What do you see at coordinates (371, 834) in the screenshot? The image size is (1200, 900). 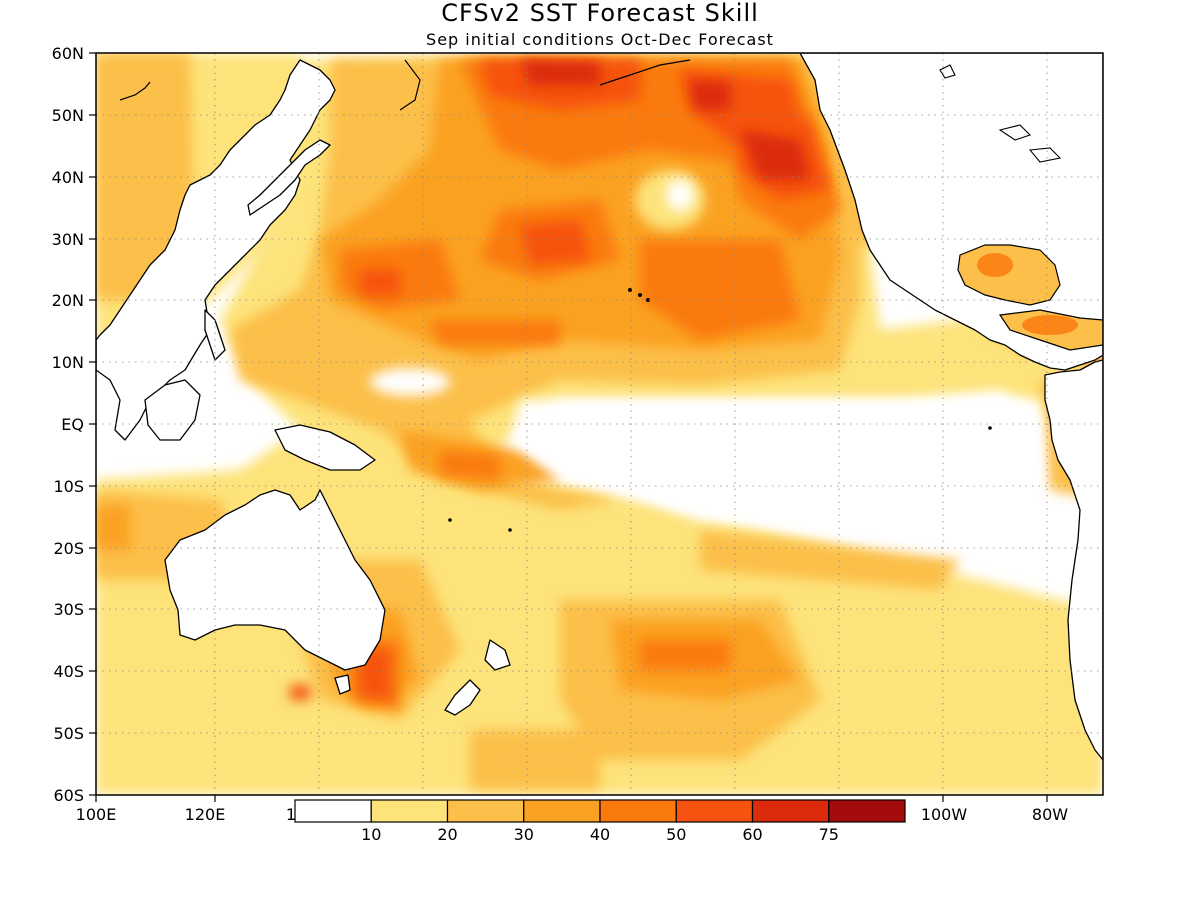 I see `colorbar-label: 10` at bounding box center [371, 834].